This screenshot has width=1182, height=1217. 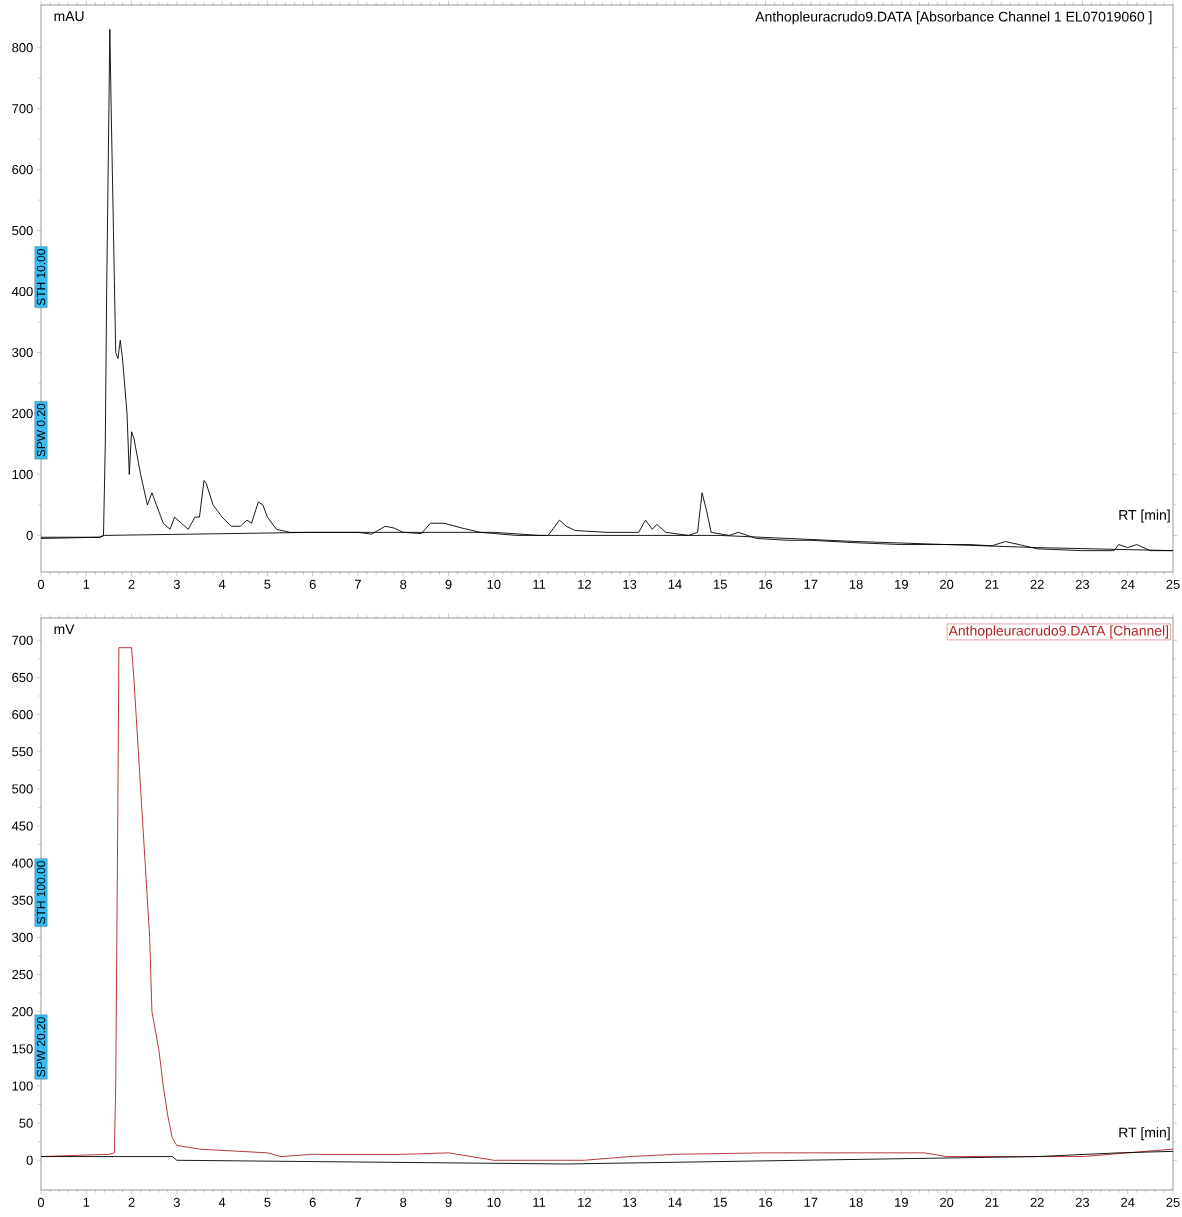 What do you see at coordinates (26, 1123) in the screenshot?
I see `y-tick-label: 50` at bounding box center [26, 1123].